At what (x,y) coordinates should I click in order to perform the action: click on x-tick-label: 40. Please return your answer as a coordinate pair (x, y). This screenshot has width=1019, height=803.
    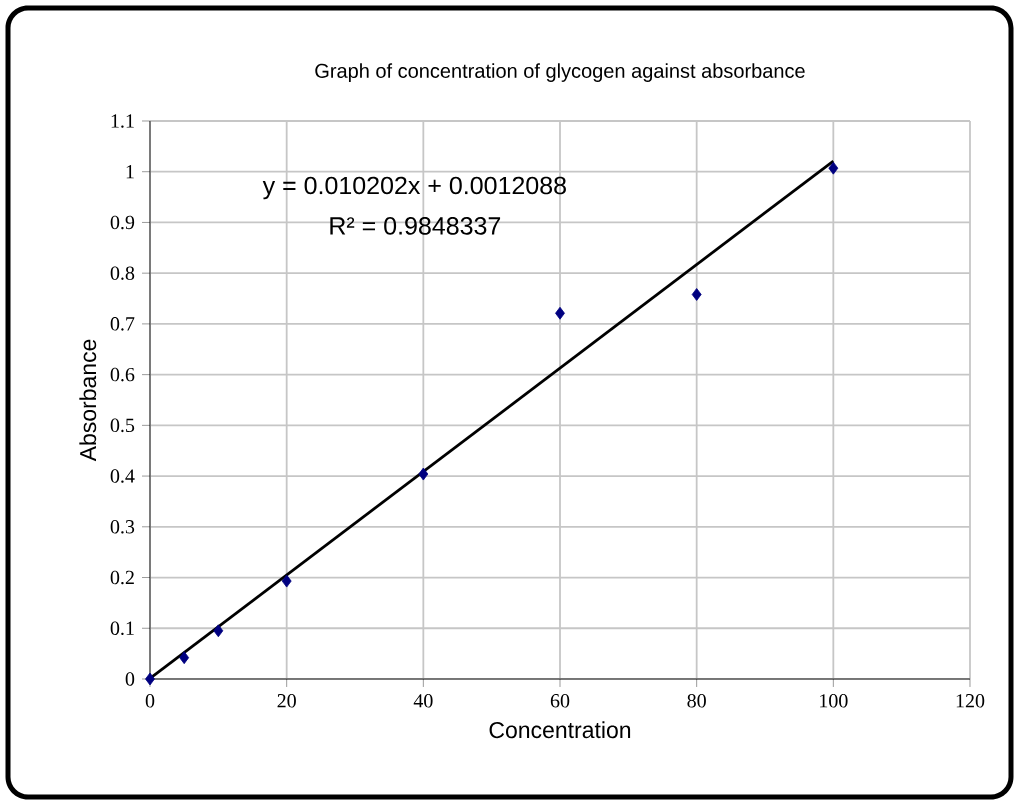
    Looking at the image, I should click on (423, 701).